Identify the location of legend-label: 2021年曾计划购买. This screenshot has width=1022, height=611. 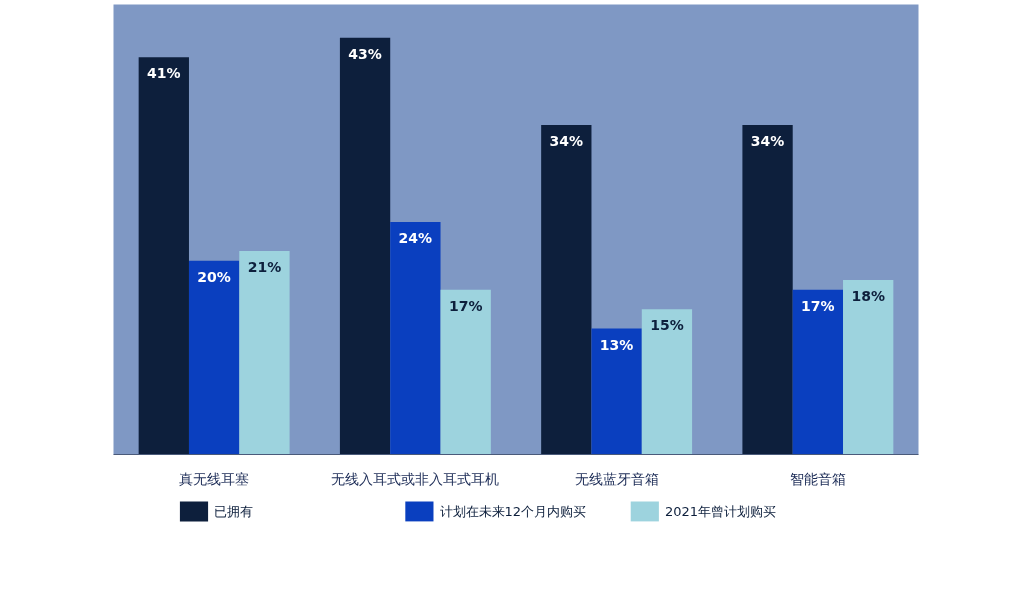
(720, 511).